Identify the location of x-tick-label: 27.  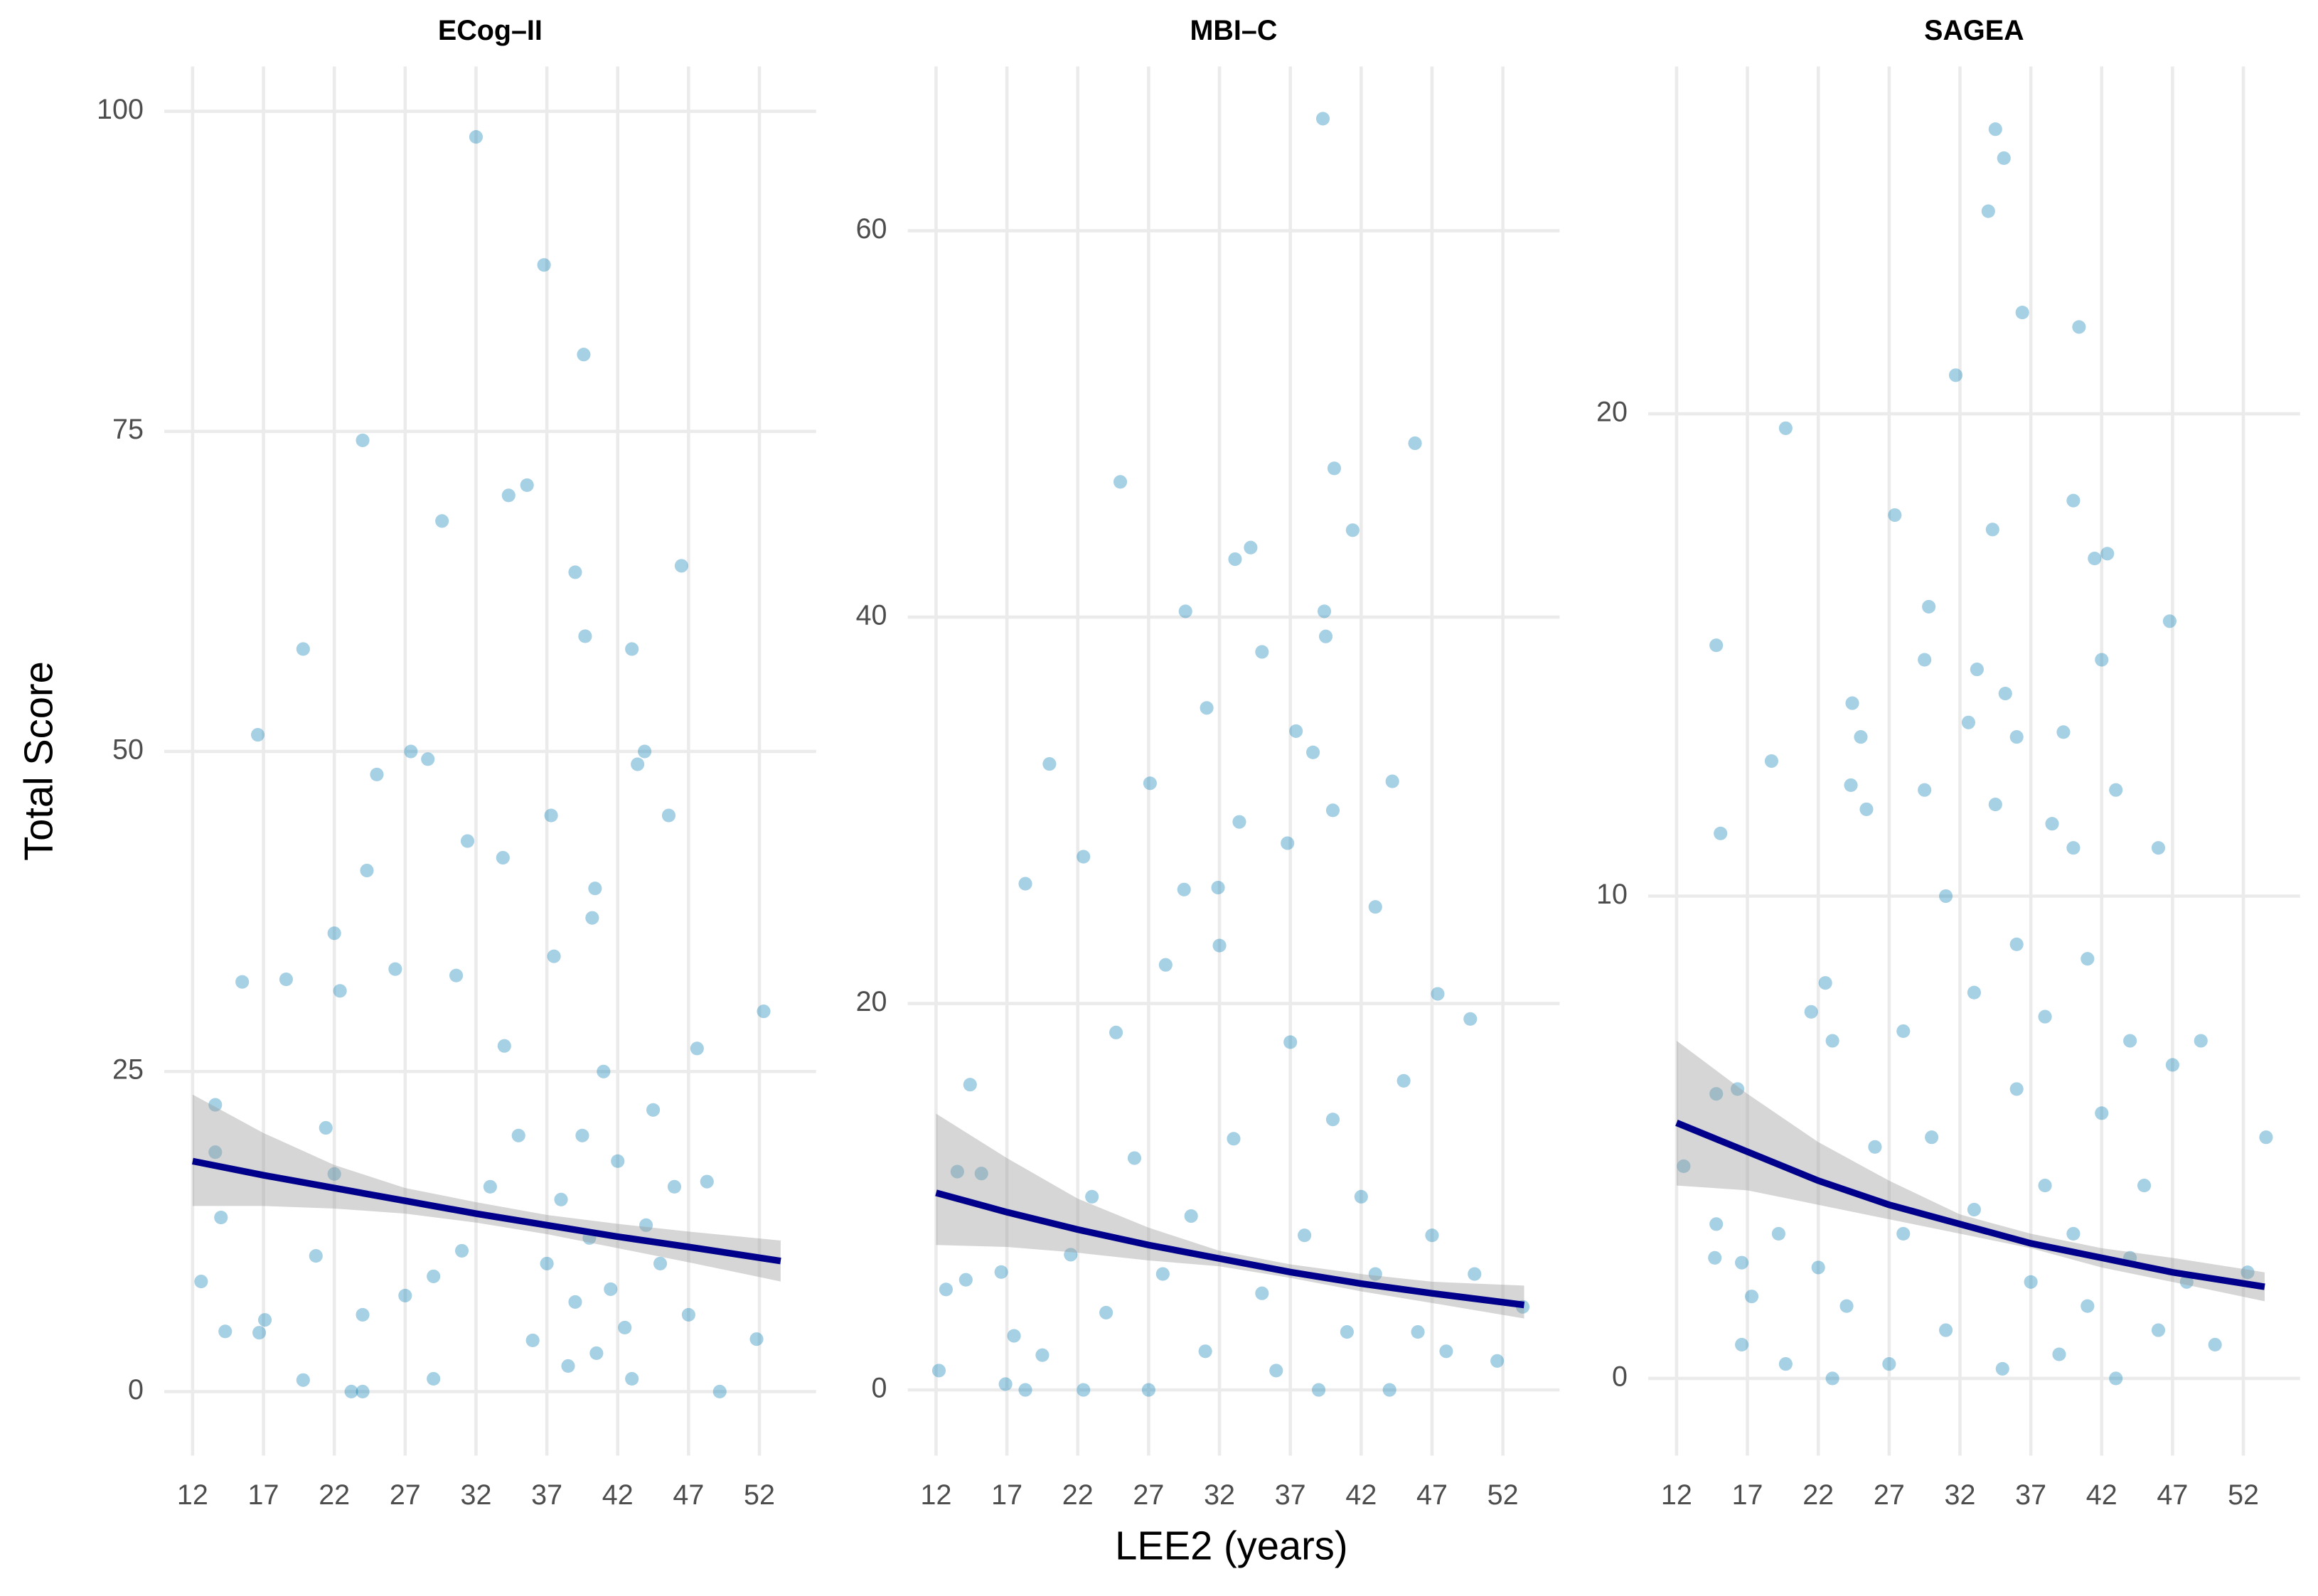
(405, 1495).